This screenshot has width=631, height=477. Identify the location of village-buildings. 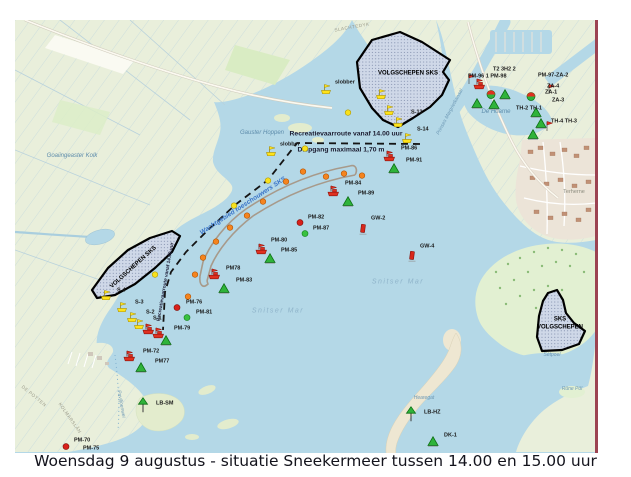
(559, 183).